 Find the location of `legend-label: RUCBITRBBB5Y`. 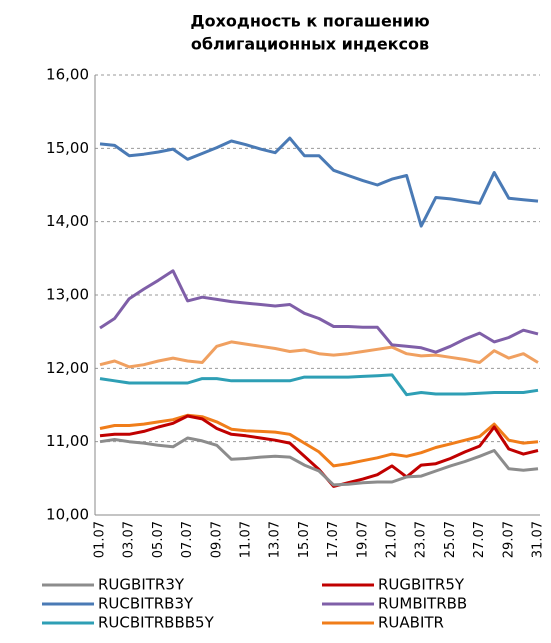

legend-label: RUCBITRBBB5Y is located at coordinates (156, 623).